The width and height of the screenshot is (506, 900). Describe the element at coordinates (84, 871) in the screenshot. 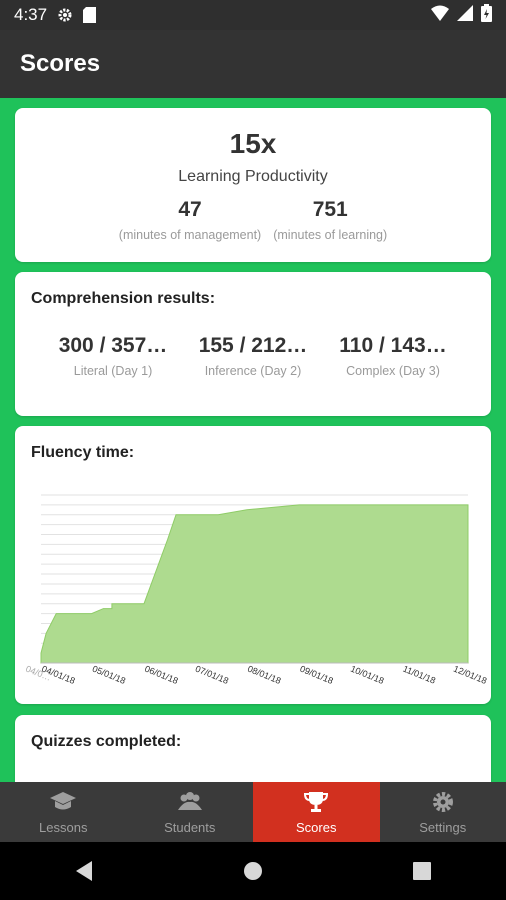

I see `back-icon` at that location.